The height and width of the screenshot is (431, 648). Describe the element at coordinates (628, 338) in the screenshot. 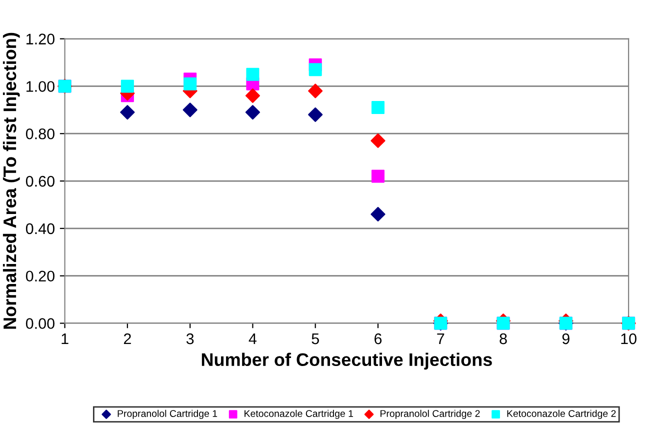

I see `x-tick-label: 10` at that location.